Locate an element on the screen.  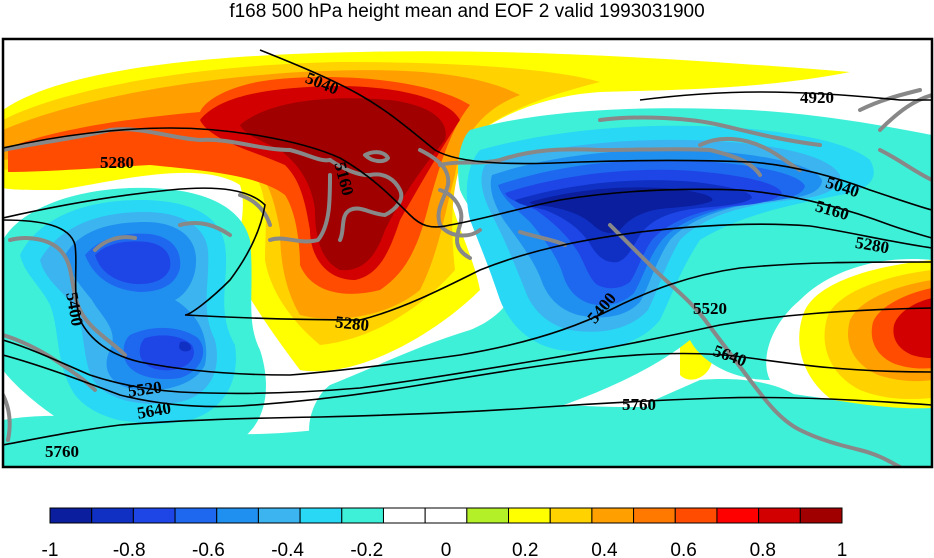
contour-label-5280-south: 5280 is located at coordinates (352, 323).